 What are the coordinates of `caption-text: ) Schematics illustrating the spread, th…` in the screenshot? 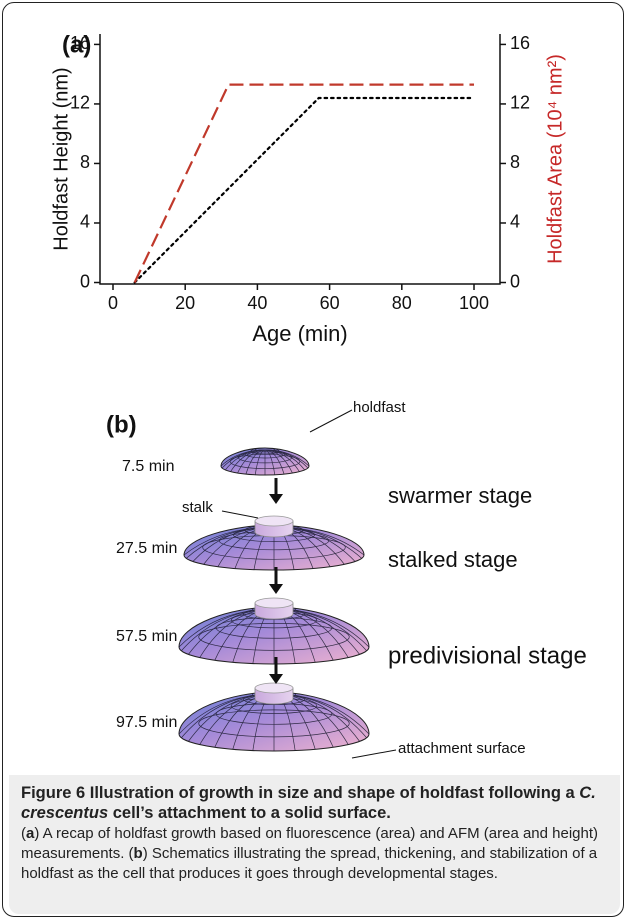 It's located at (309, 863).